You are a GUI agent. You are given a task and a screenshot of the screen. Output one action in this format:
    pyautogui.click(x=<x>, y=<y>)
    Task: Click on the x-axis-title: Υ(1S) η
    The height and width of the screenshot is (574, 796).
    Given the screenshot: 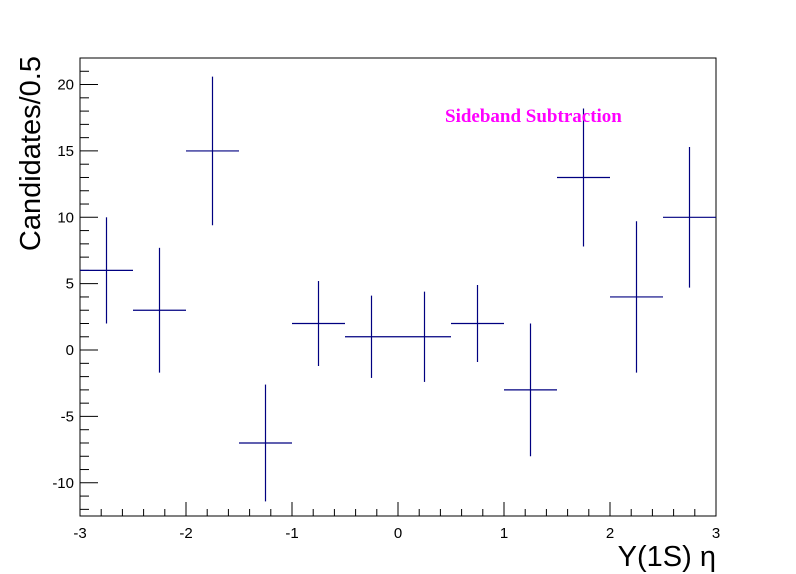 What is the action you would take?
    pyautogui.click(x=667, y=557)
    